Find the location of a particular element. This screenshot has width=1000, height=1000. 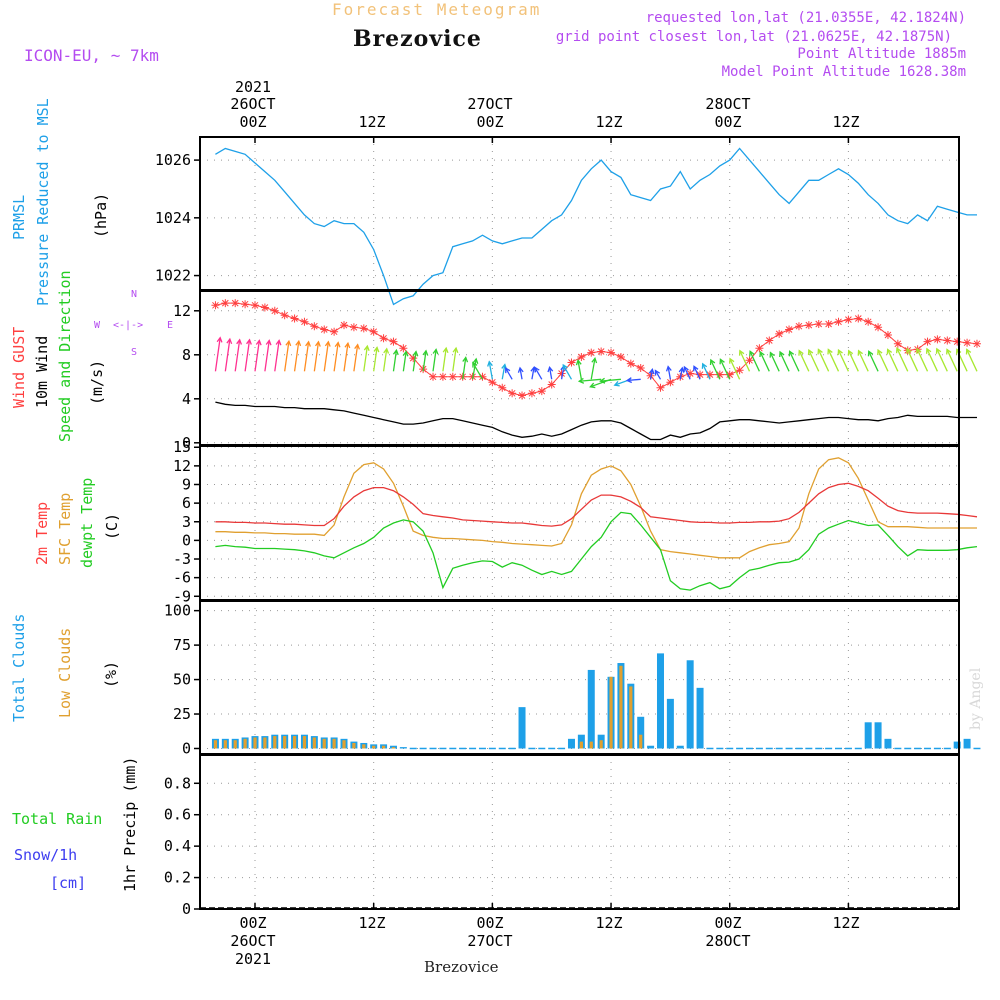

wind-line is located at coordinates (596, 421).